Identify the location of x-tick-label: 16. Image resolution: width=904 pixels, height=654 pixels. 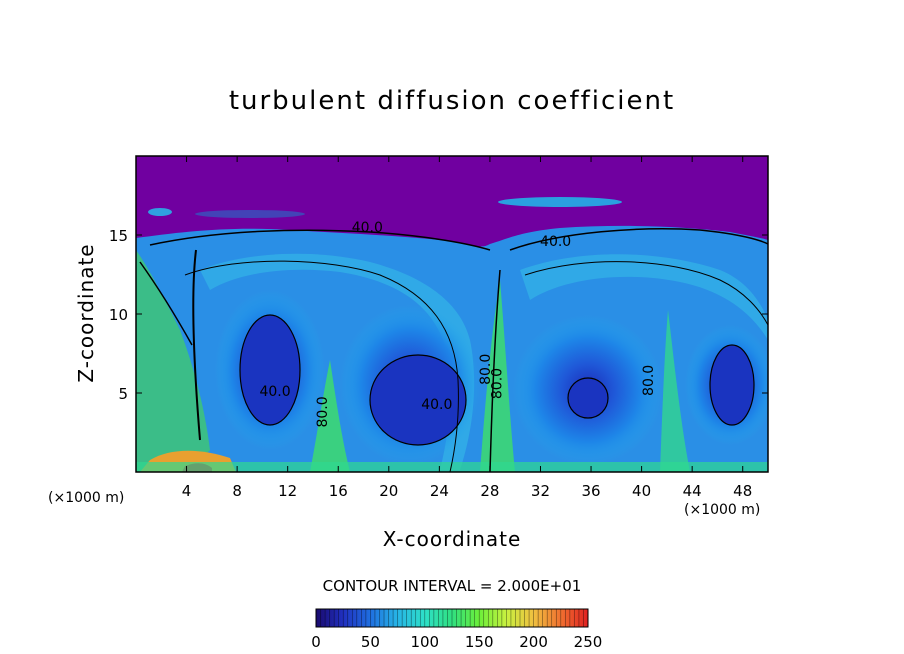
(338, 491).